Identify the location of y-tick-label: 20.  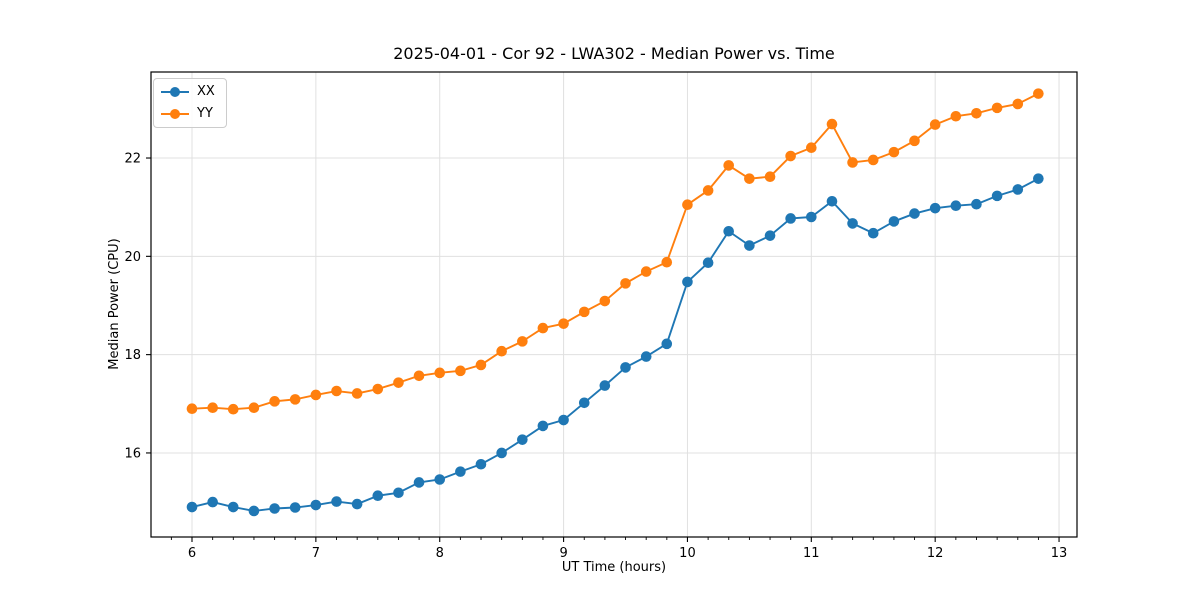
(132, 257).